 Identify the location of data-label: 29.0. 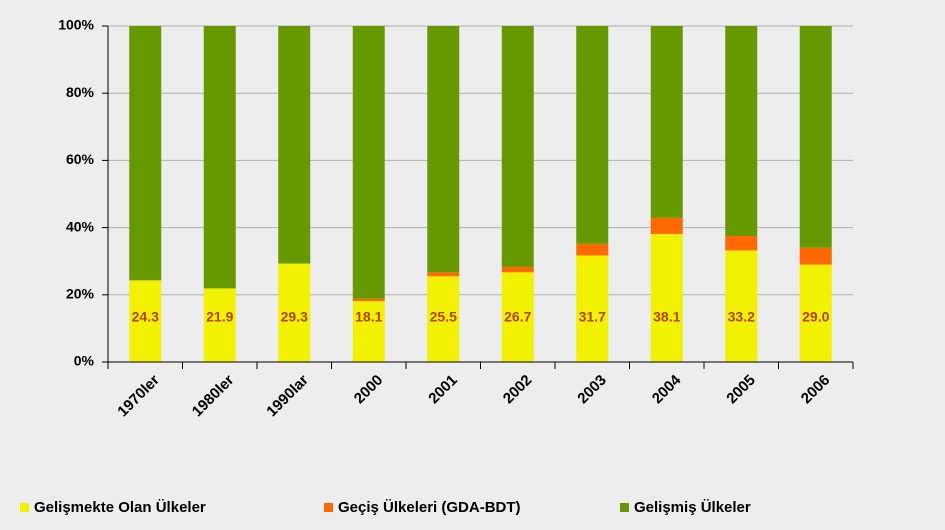
(815, 317).